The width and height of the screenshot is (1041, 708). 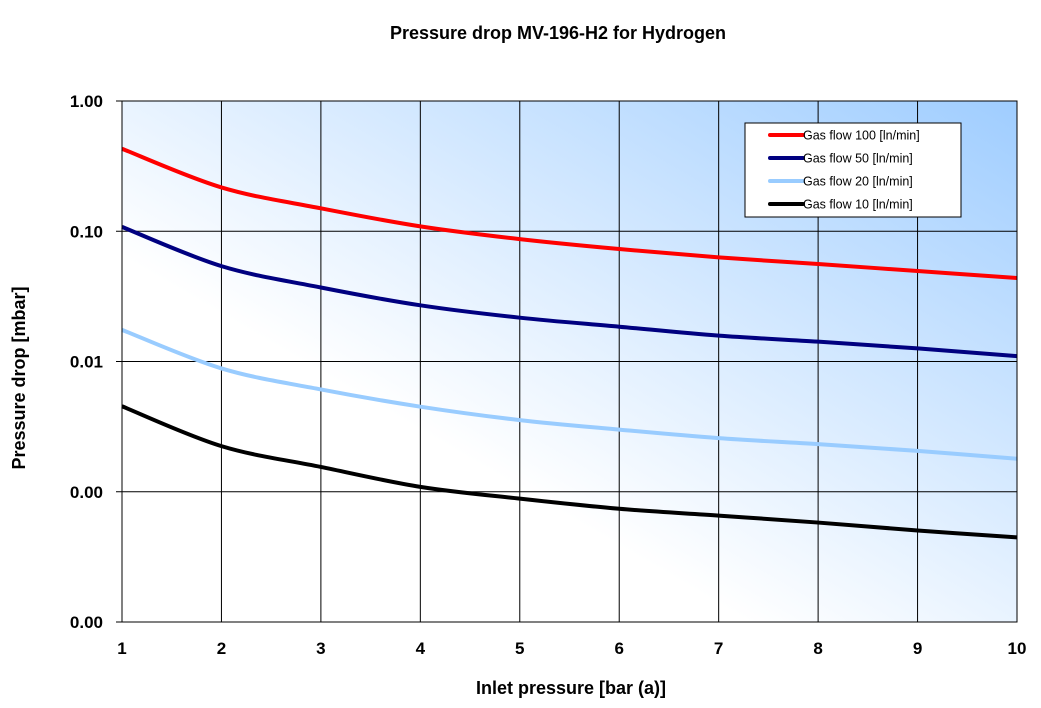 I want to click on x-tick-label: 10, so click(x=1017, y=648).